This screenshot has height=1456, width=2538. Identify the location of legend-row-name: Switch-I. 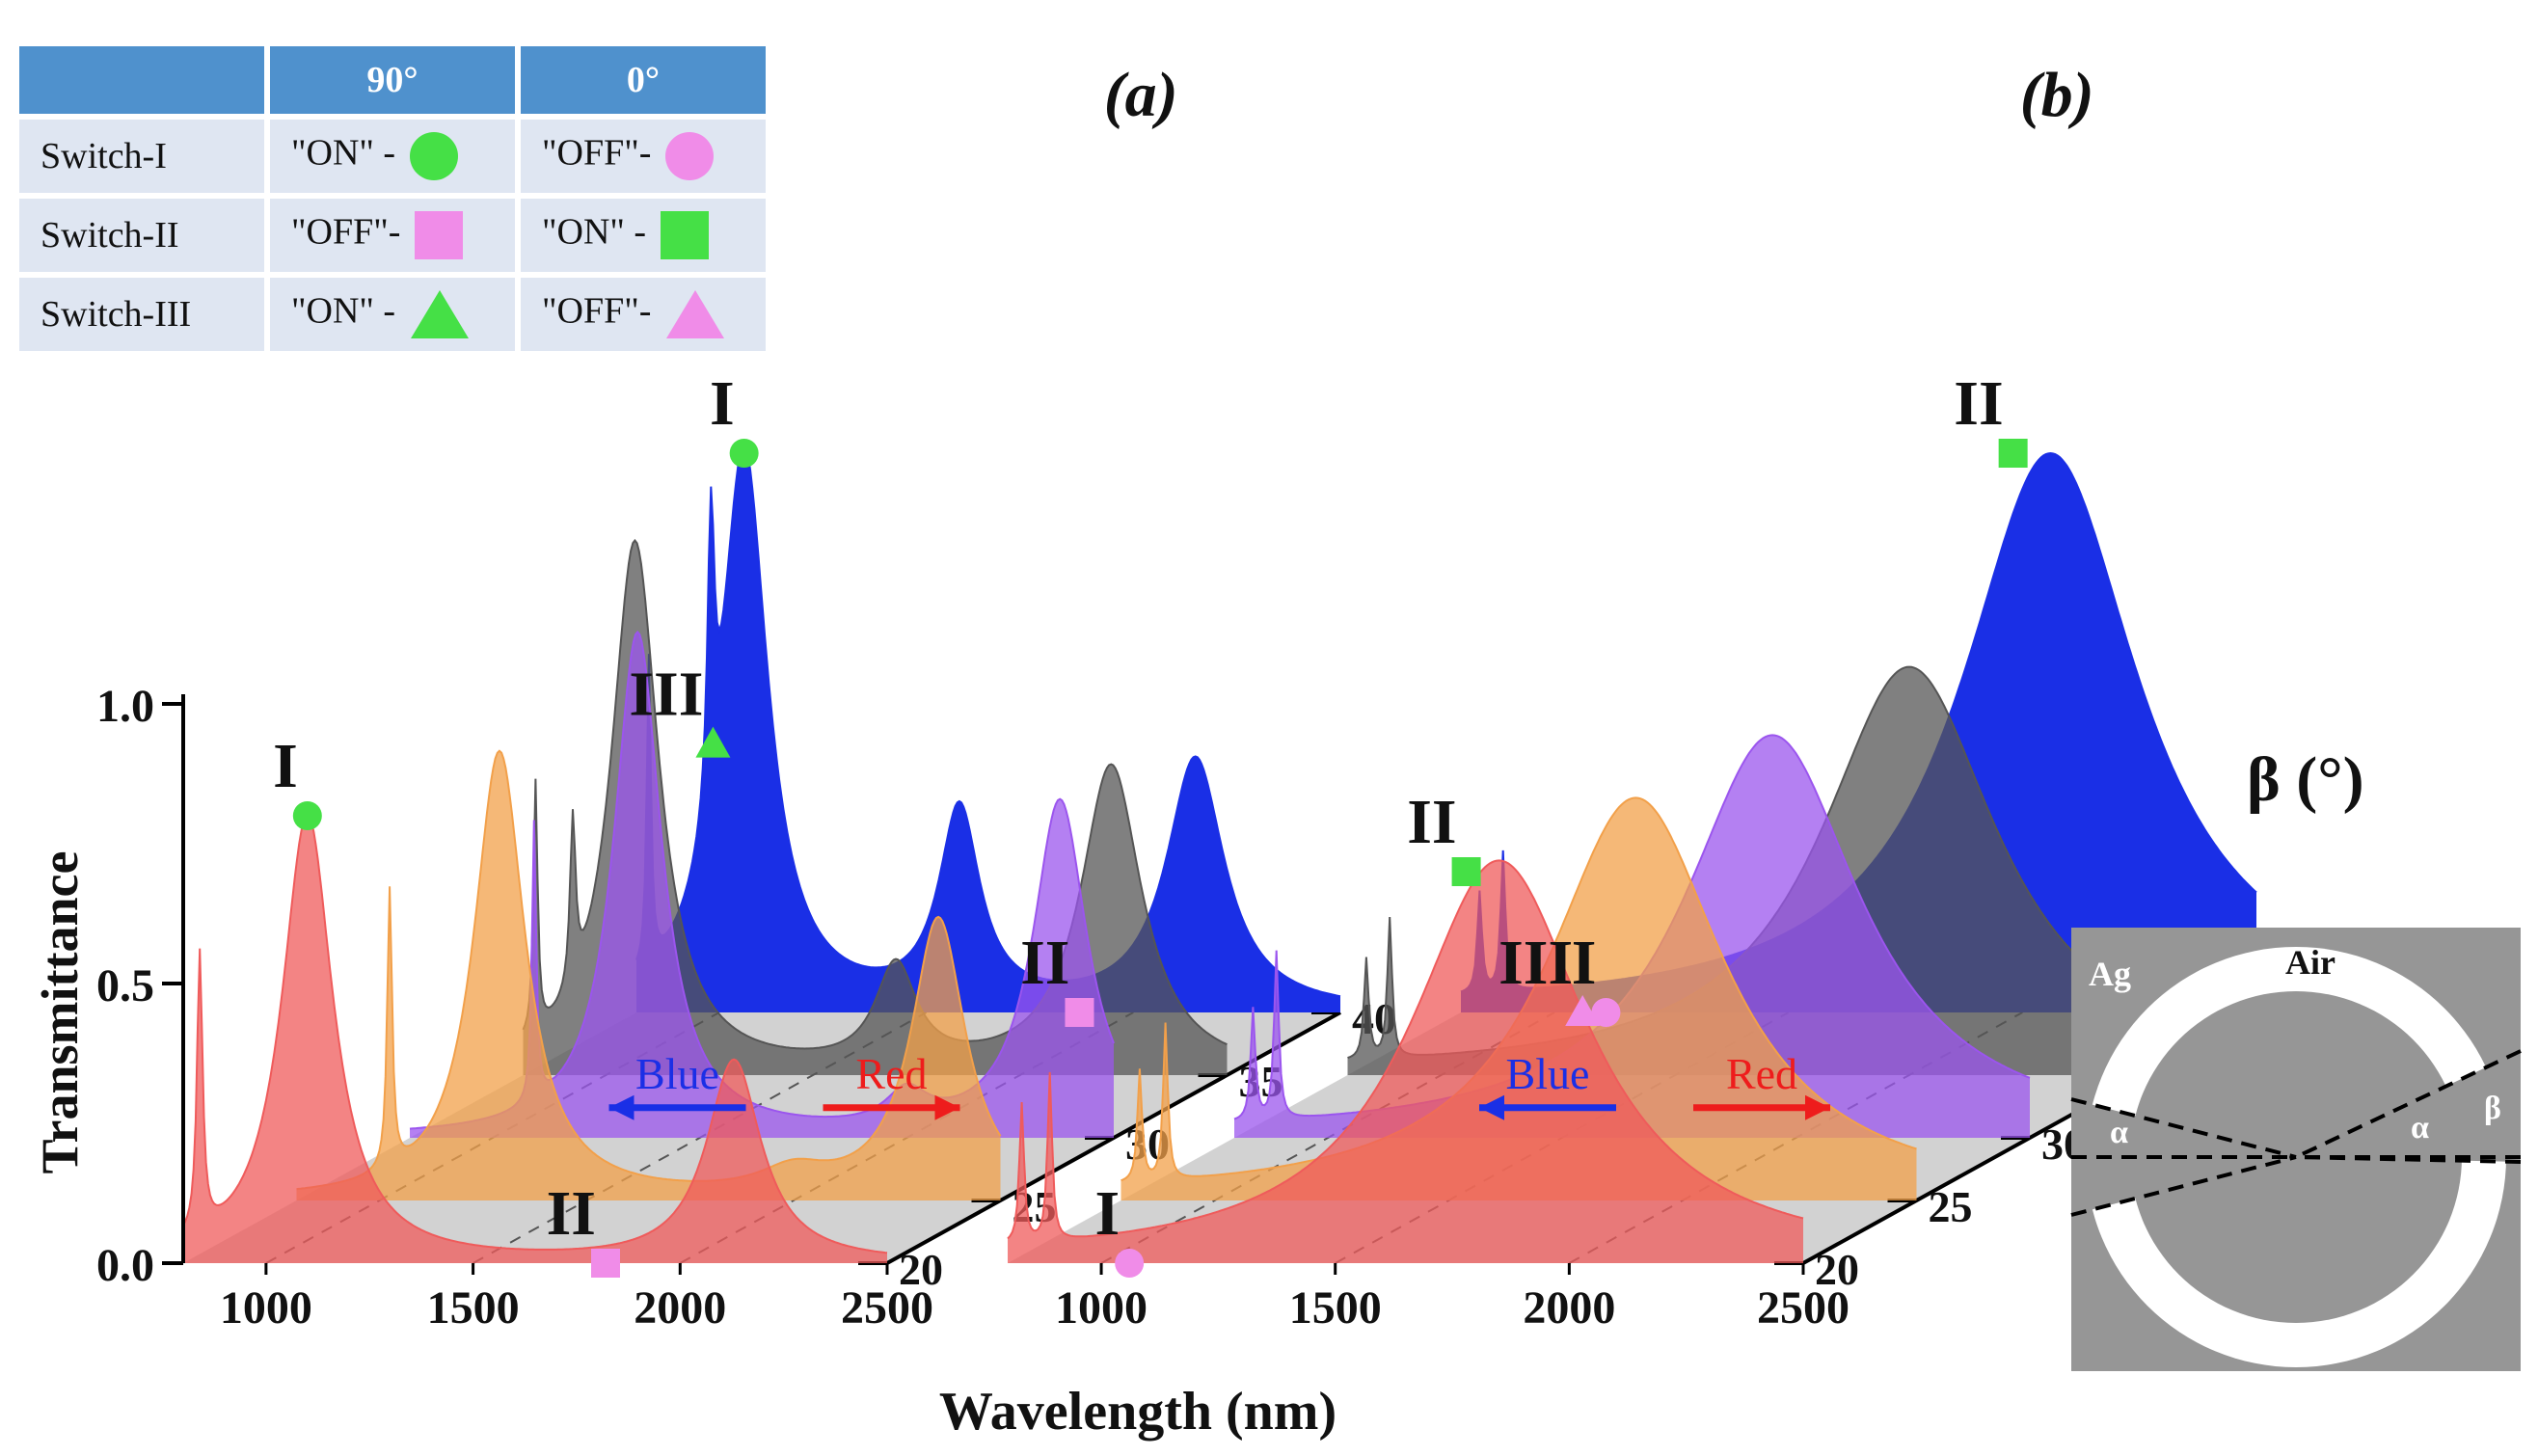
(141, 156).